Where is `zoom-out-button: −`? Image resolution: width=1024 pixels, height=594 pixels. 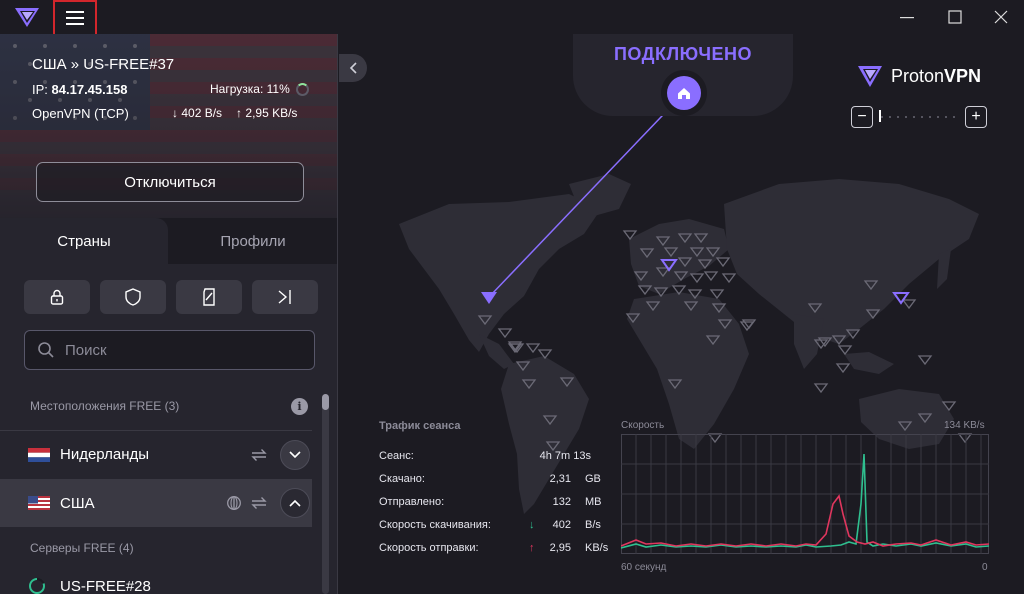
zoom-out-button: − is located at coordinates (862, 117).